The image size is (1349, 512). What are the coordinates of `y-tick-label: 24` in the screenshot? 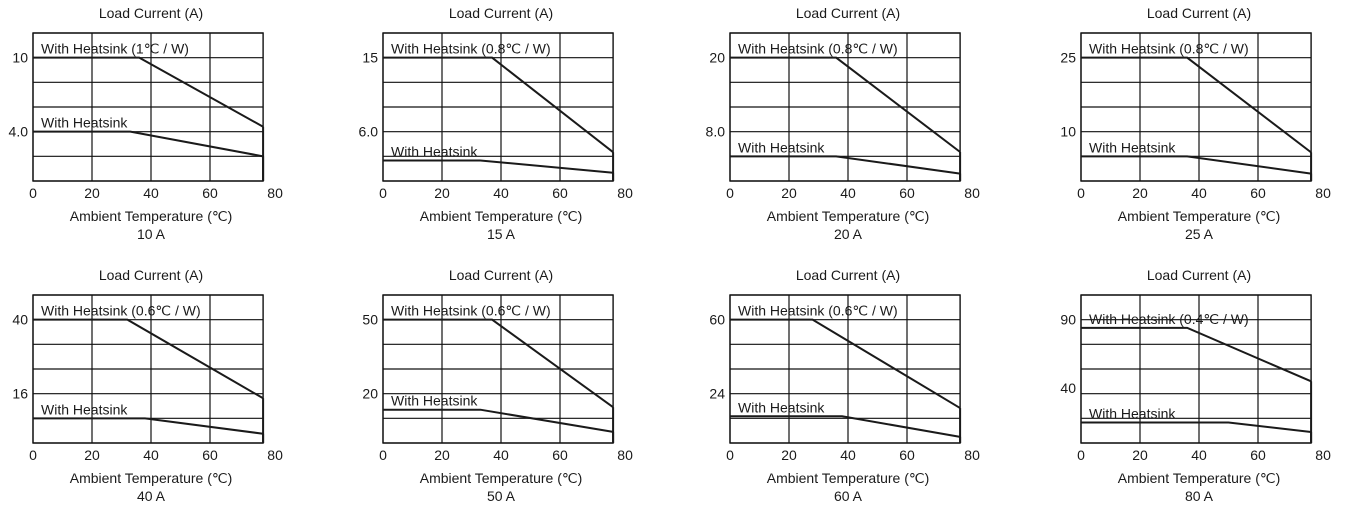 It's located at (717, 394).